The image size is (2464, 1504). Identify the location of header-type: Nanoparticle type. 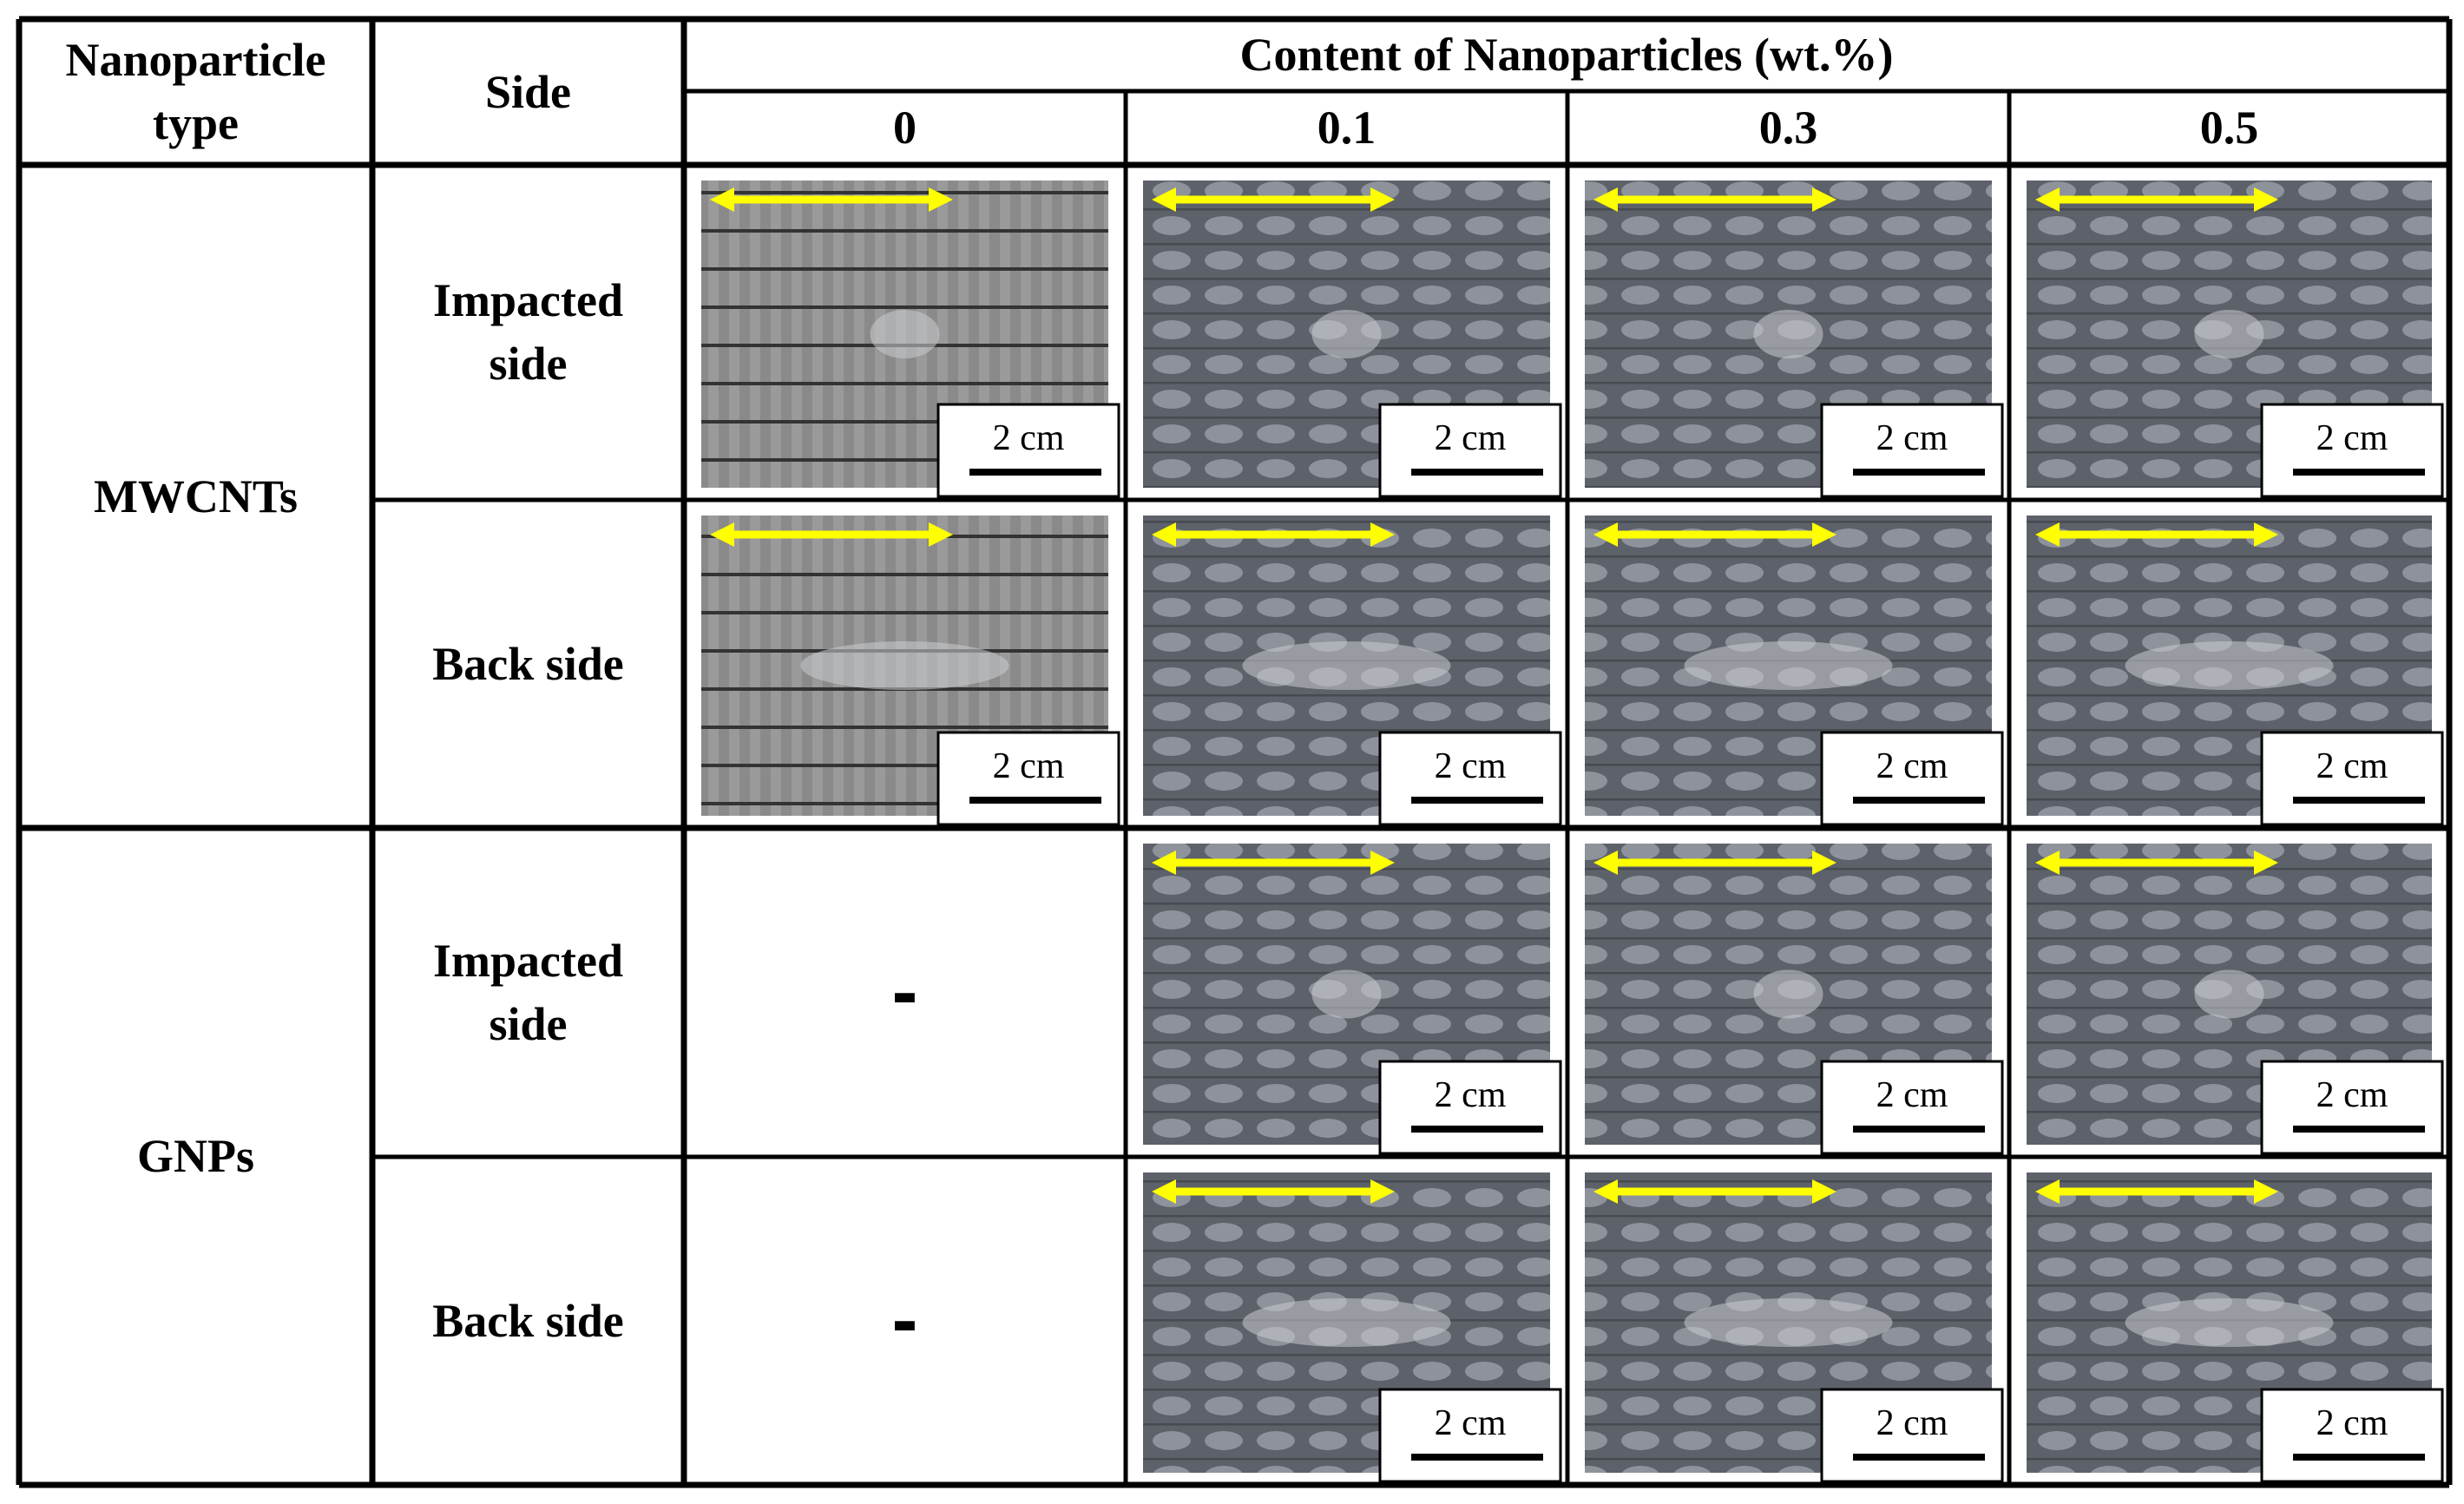
(196, 91).